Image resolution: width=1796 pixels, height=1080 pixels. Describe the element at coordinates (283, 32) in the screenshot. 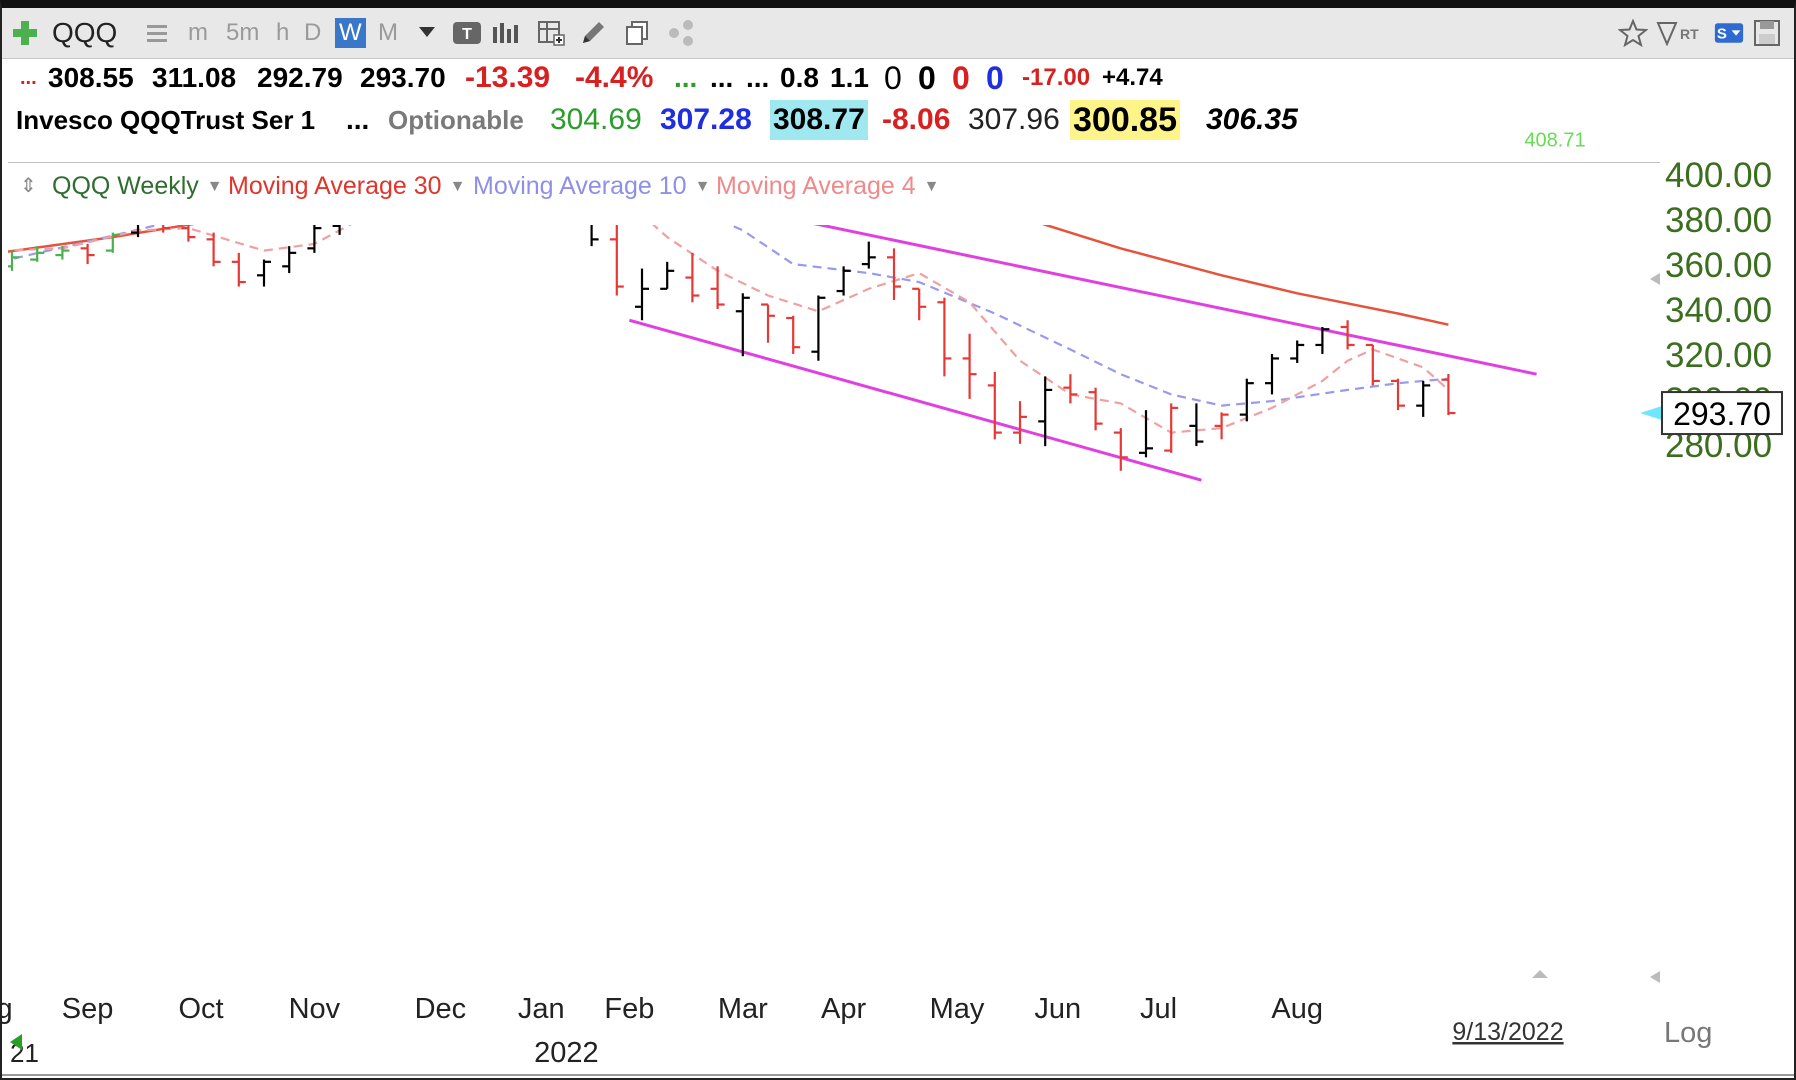

I see `period-h: h` at that location.